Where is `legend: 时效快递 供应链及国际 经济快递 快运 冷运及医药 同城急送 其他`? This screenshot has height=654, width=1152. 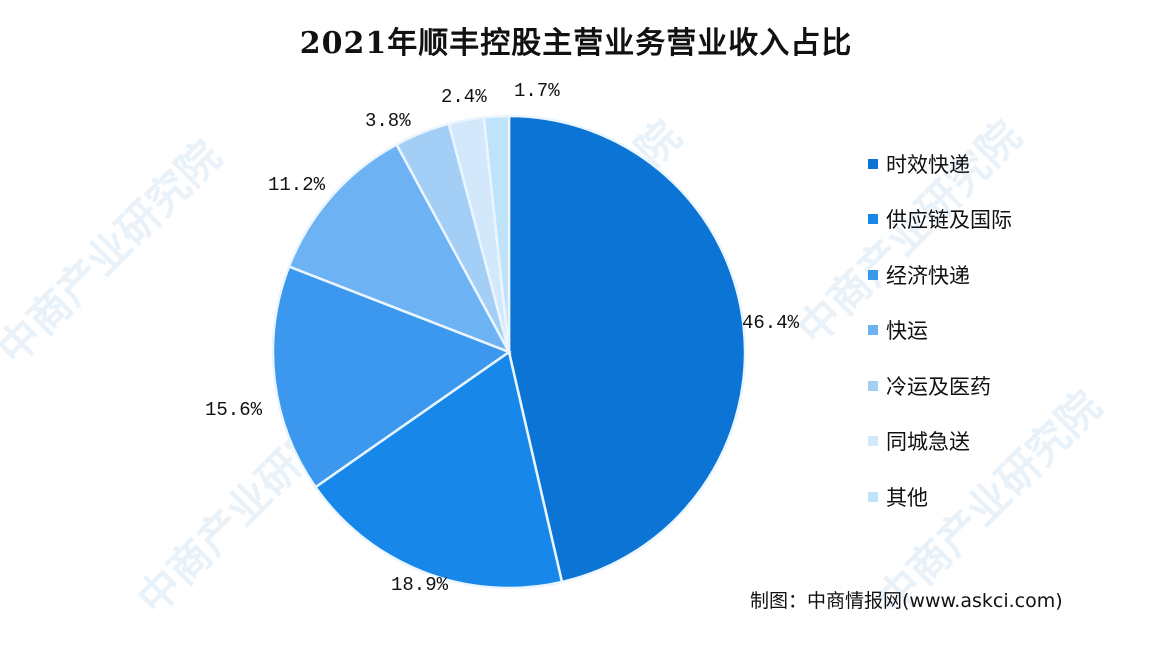 legend: 时效快递 供应链及国际 经济快递 快运 冷运及医药 同城急送 其他 is located at coordinates (940, 330).